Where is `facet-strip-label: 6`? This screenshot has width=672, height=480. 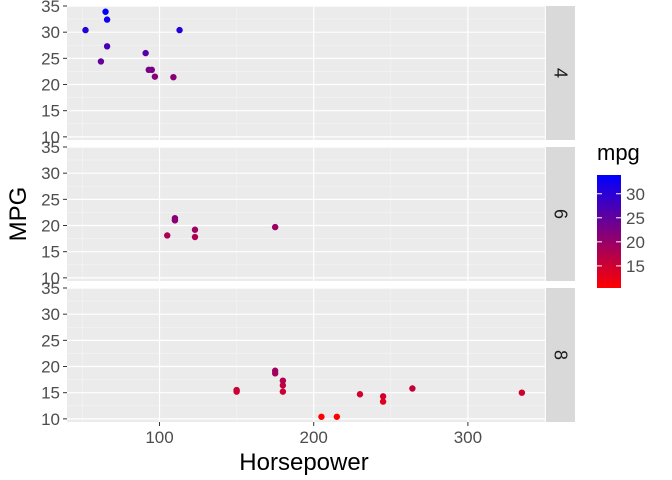
facet-strip-label: 6 is located at coordinates (561, 214).